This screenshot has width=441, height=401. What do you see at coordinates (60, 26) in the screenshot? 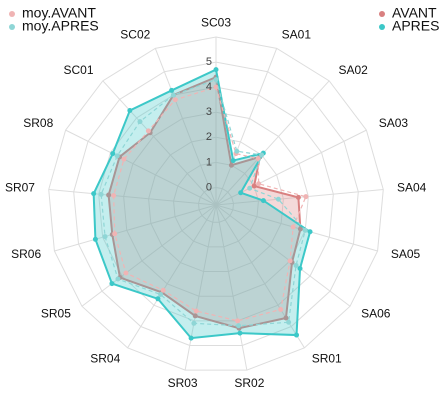
I see `legend-label: moy.APRES` at bounding box center [60, 26].